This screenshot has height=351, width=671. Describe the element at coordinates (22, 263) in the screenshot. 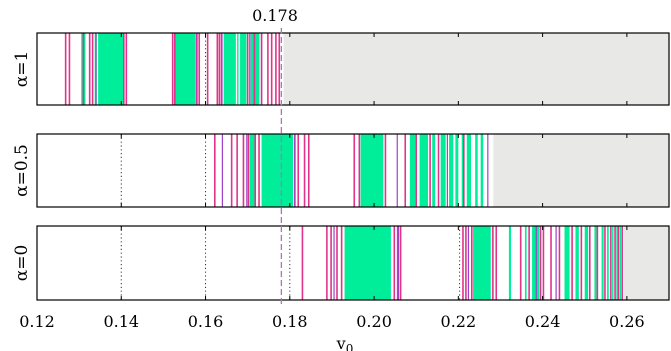

I see `panel-label: α=0` at that location.